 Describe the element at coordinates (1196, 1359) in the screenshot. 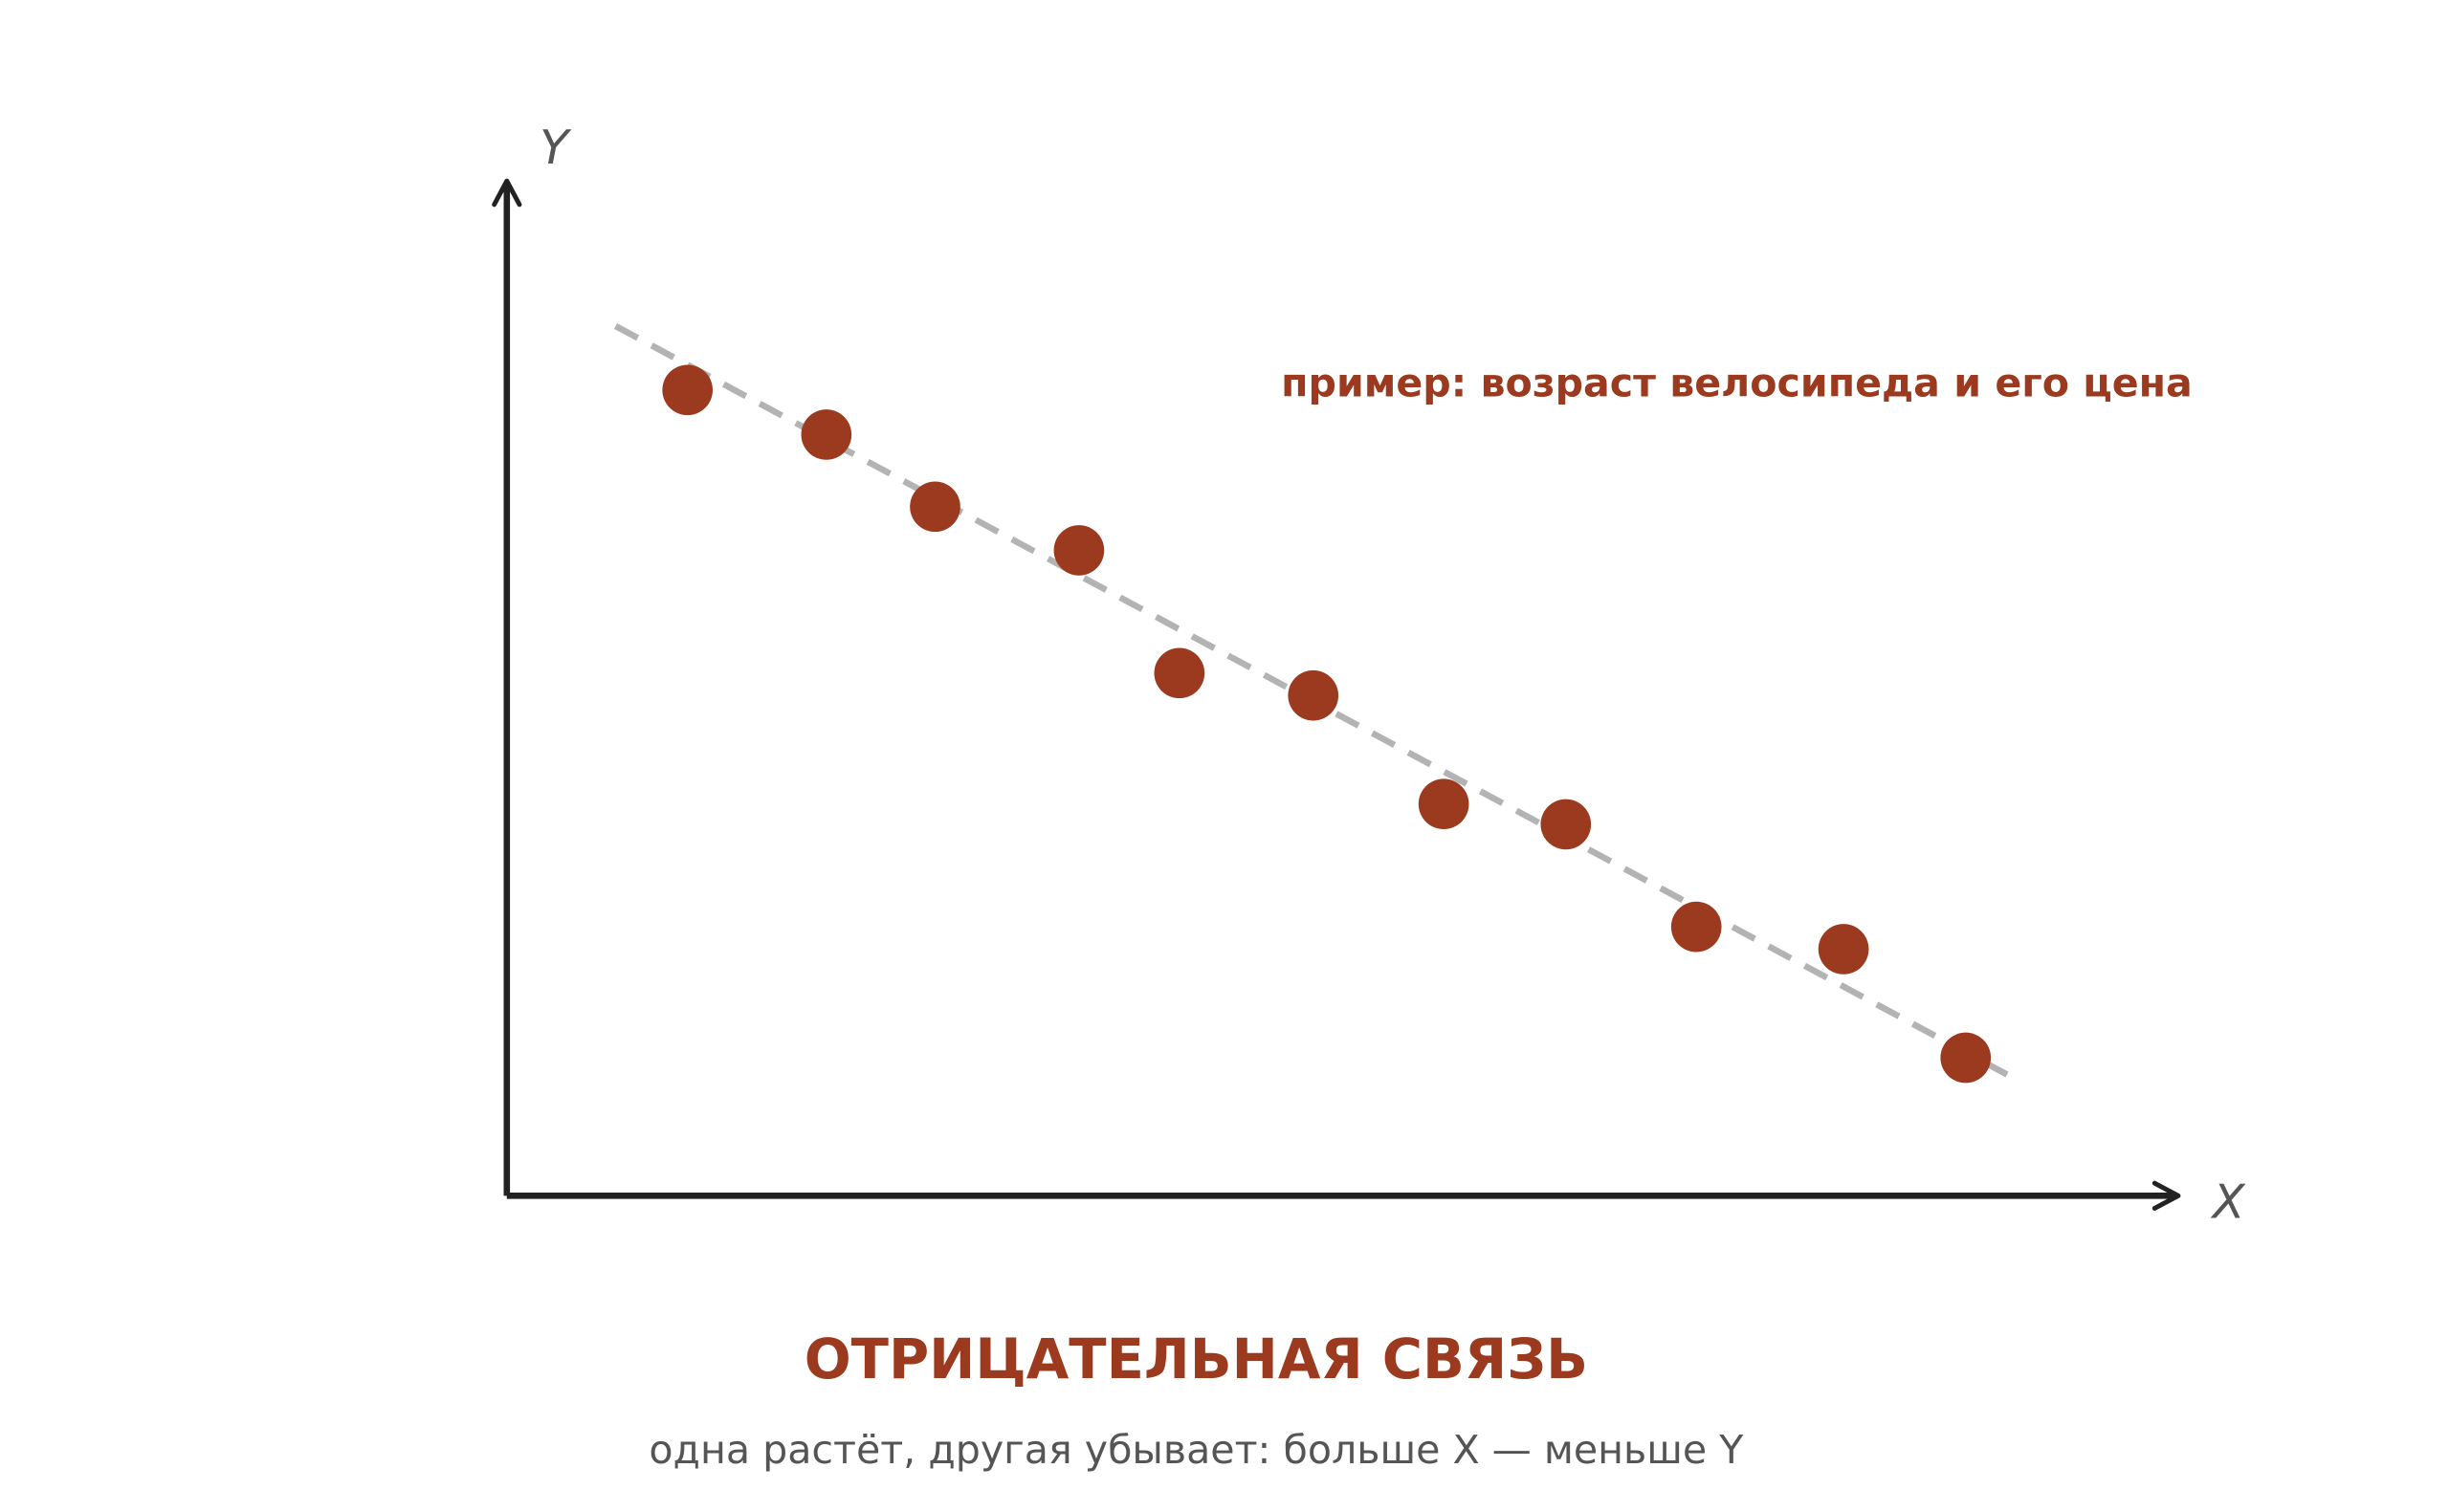

I see `chart-title: ОТРИЦАТЕЛЬНАЯ СВЯЗЬ` at that location.